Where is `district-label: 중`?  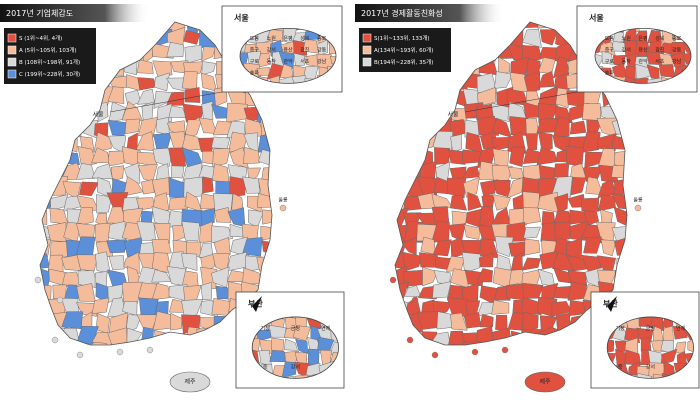
district-label: 중 is located at coordinates (265, 367).